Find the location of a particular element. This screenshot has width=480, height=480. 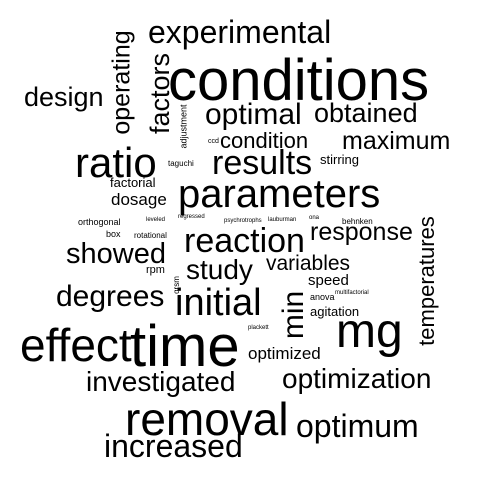

word-response: response is located at coordinates (361, 232).